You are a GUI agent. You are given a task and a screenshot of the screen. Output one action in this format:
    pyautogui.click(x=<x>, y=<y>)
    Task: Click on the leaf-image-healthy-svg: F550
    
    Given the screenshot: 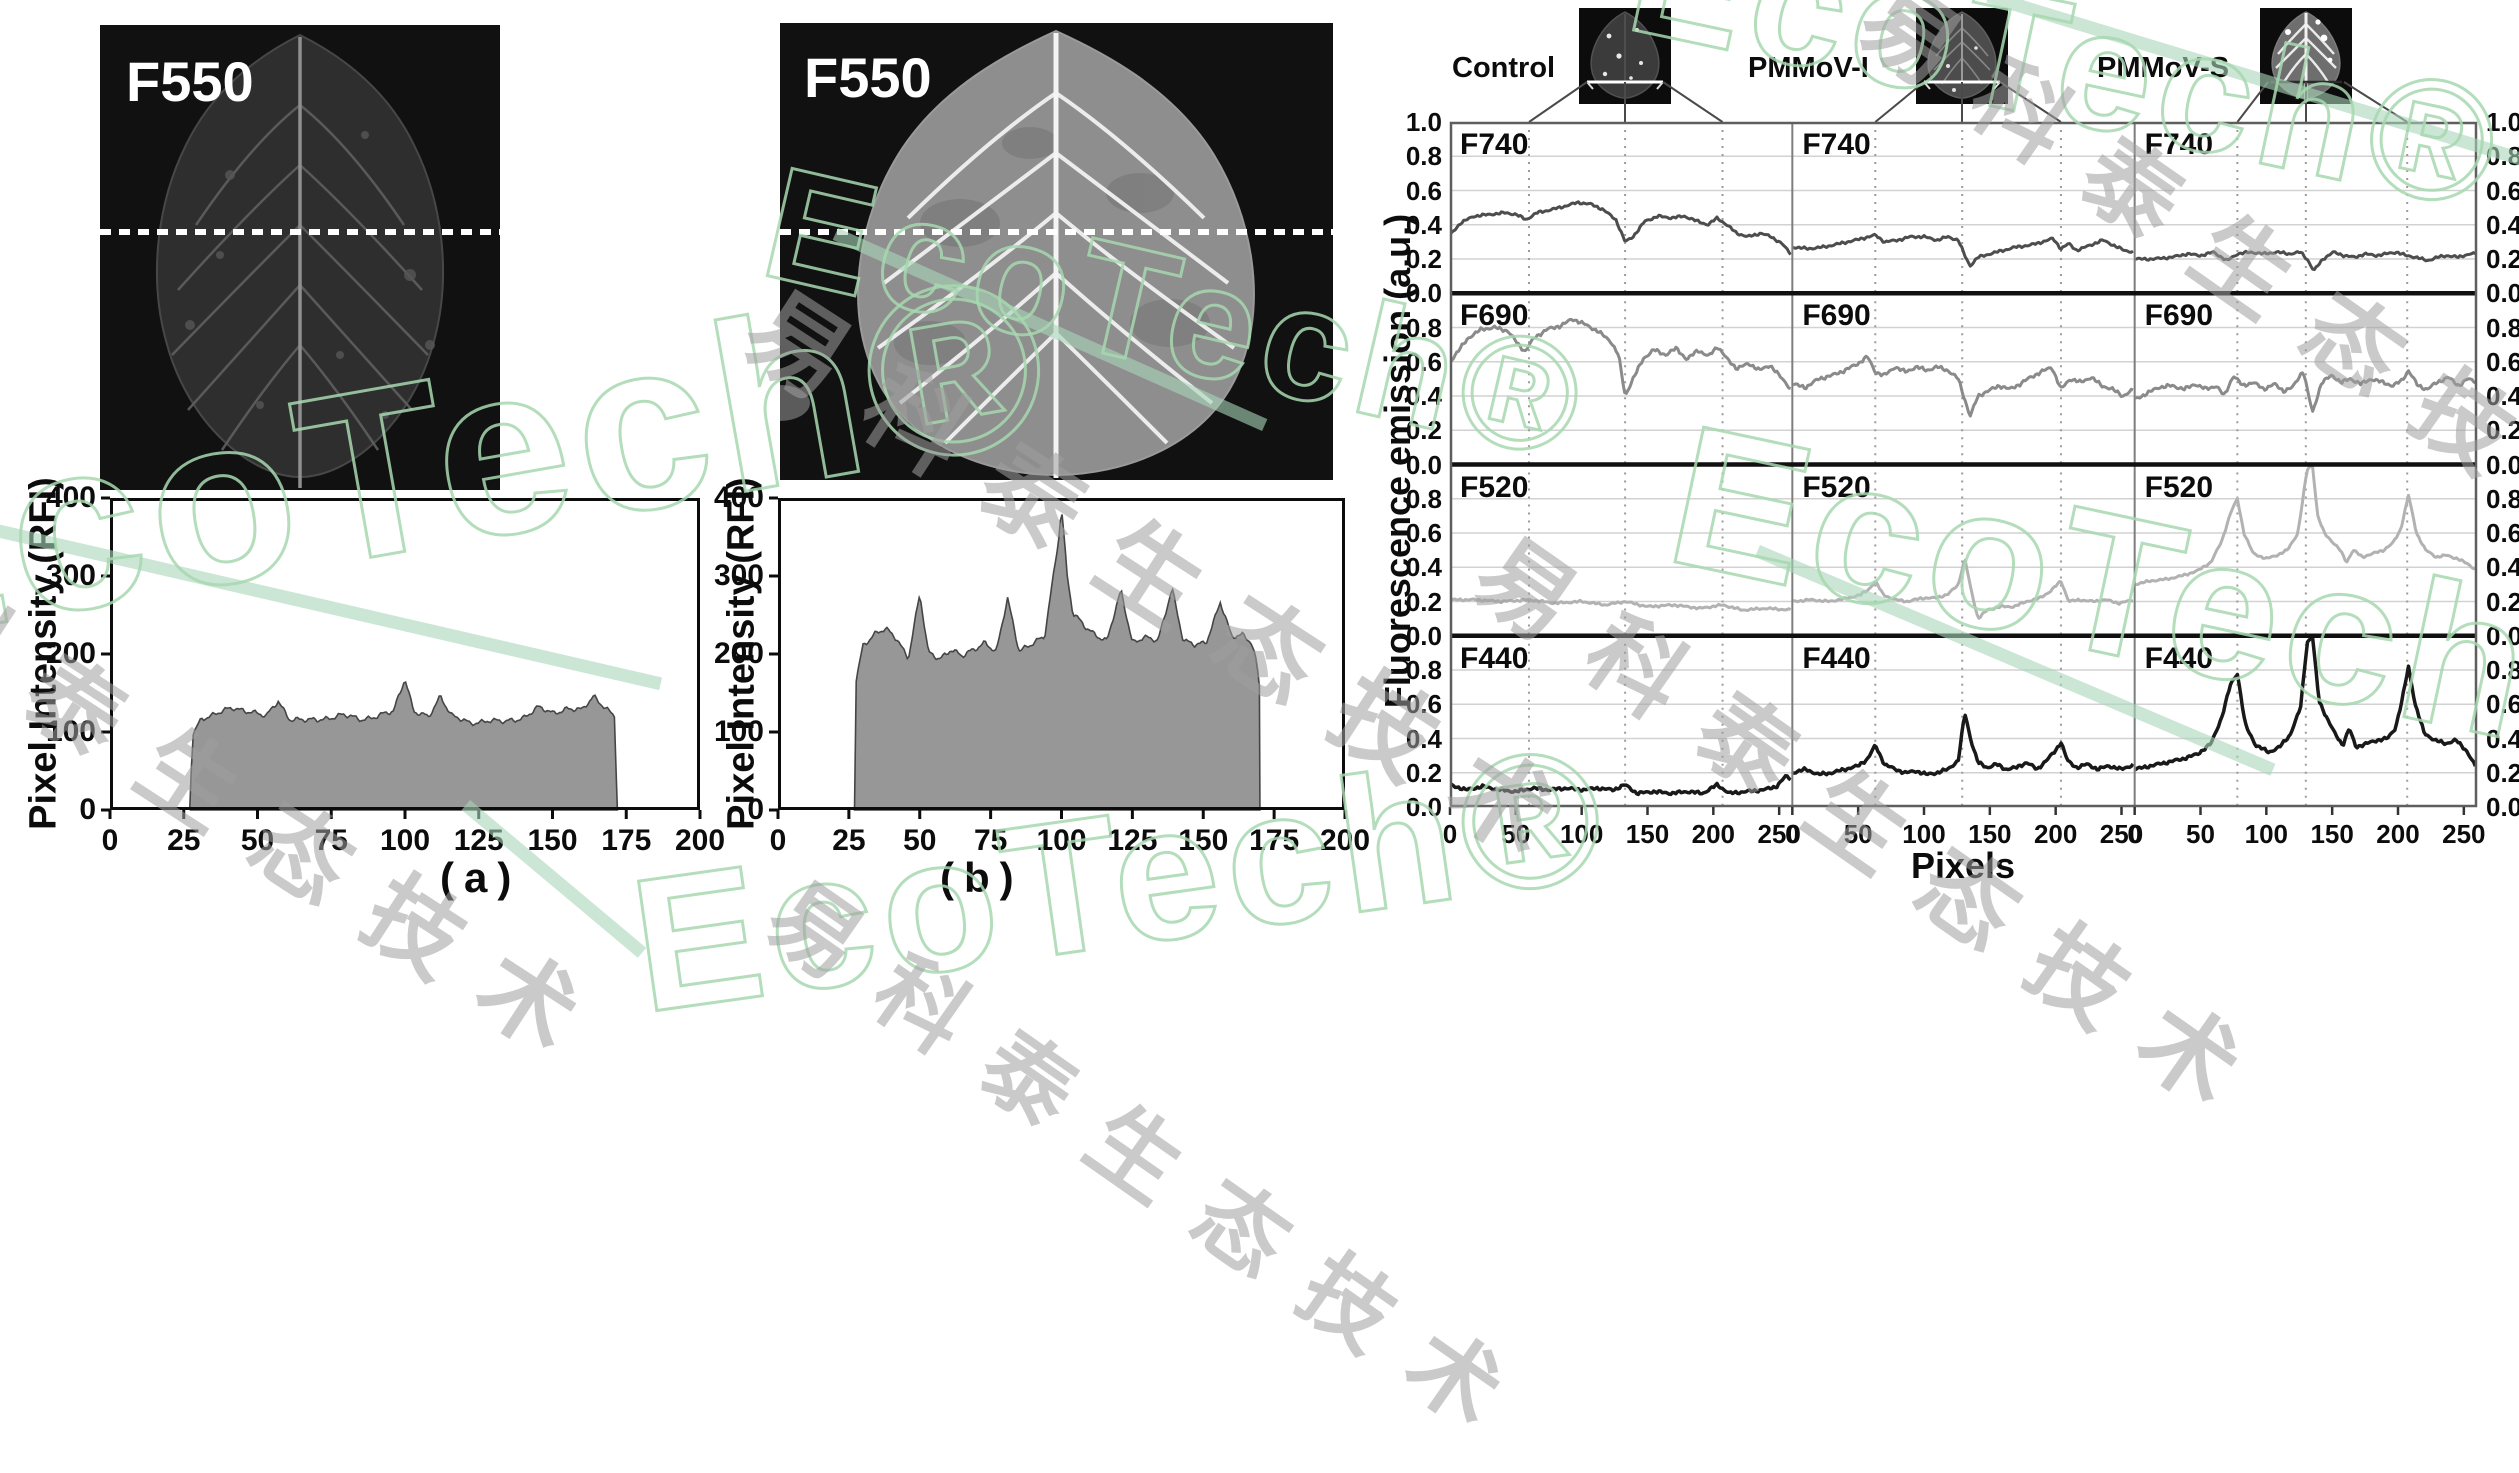 What is the action you would take?
    pyautogui.click(x=300, y=257)
    